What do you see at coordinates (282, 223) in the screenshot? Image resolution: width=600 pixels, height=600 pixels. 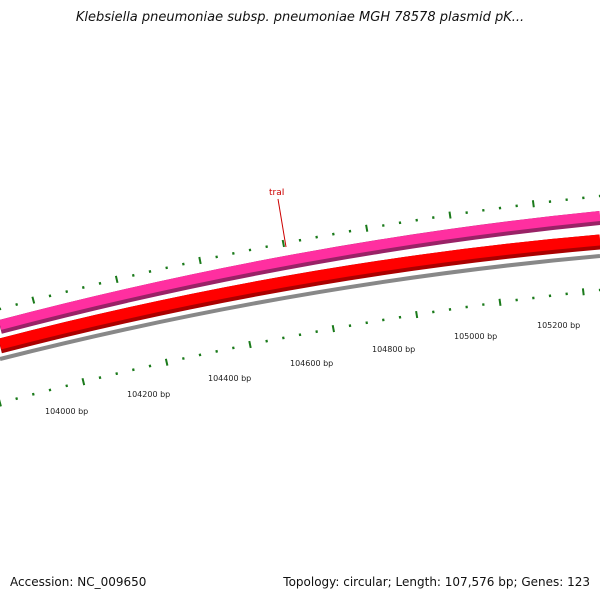 I see `gene-label-leader` at bounding box center [282, 223].